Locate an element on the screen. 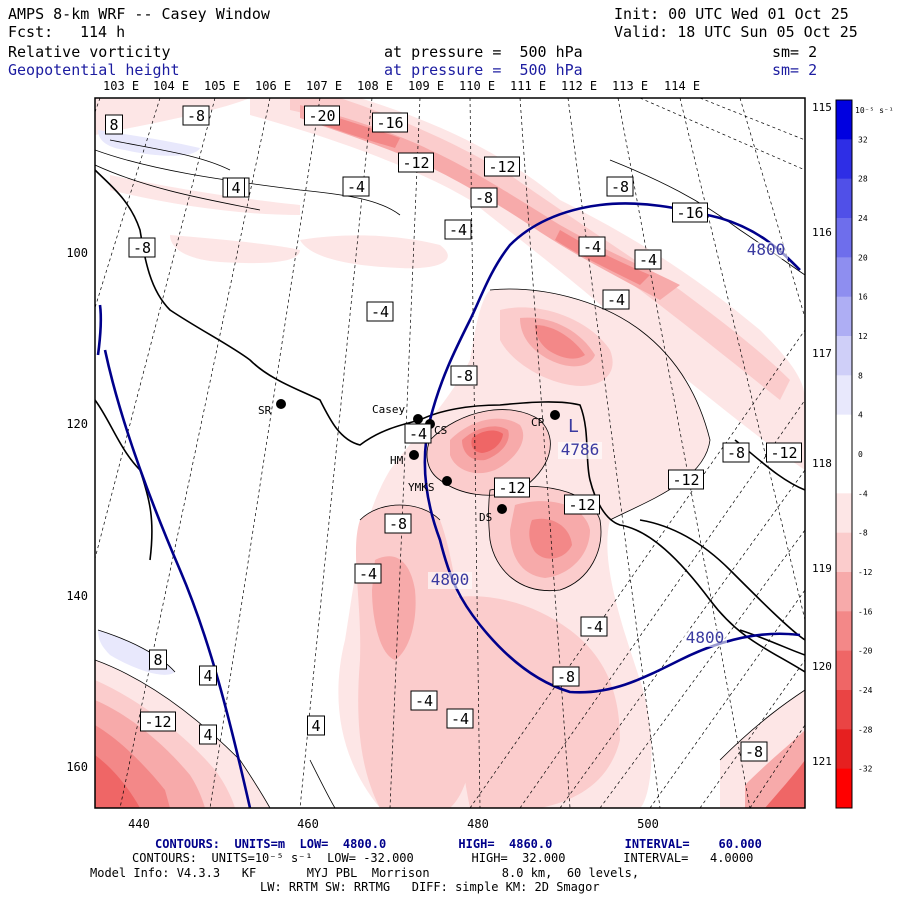 The width and height of the screenshot is (900, 900). station-CP is located at coordinates (555, 415).